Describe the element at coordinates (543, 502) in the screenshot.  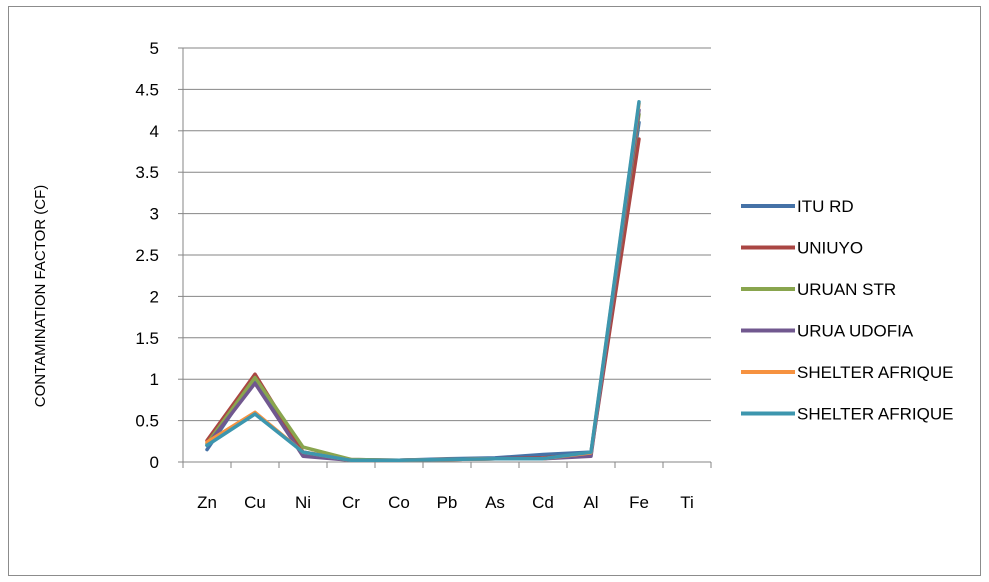
I see `x-tick-label: Cd` at that location.